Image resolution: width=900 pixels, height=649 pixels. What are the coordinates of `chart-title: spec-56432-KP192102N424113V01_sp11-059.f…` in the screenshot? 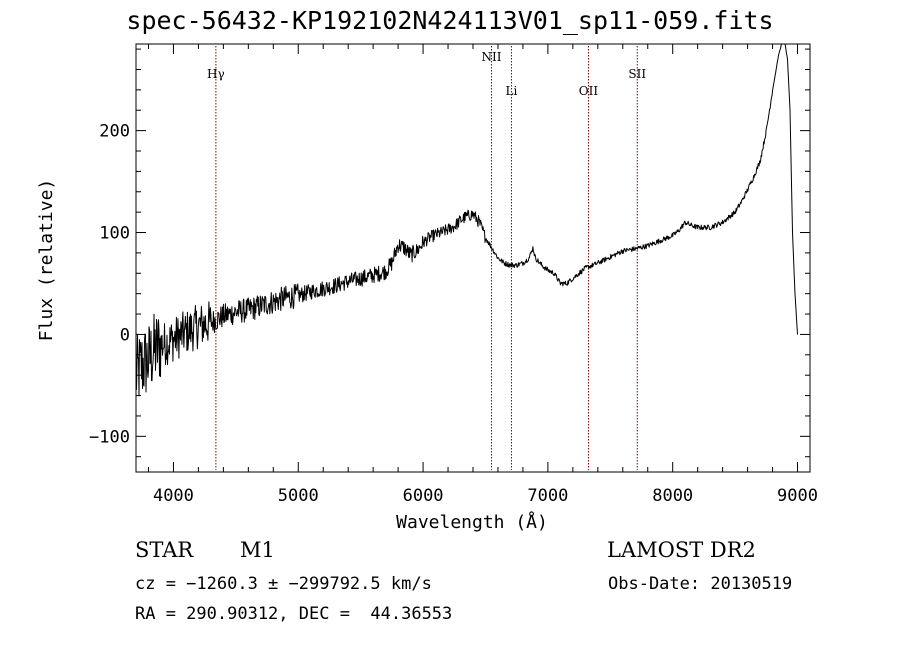 It's located at (450, 20).